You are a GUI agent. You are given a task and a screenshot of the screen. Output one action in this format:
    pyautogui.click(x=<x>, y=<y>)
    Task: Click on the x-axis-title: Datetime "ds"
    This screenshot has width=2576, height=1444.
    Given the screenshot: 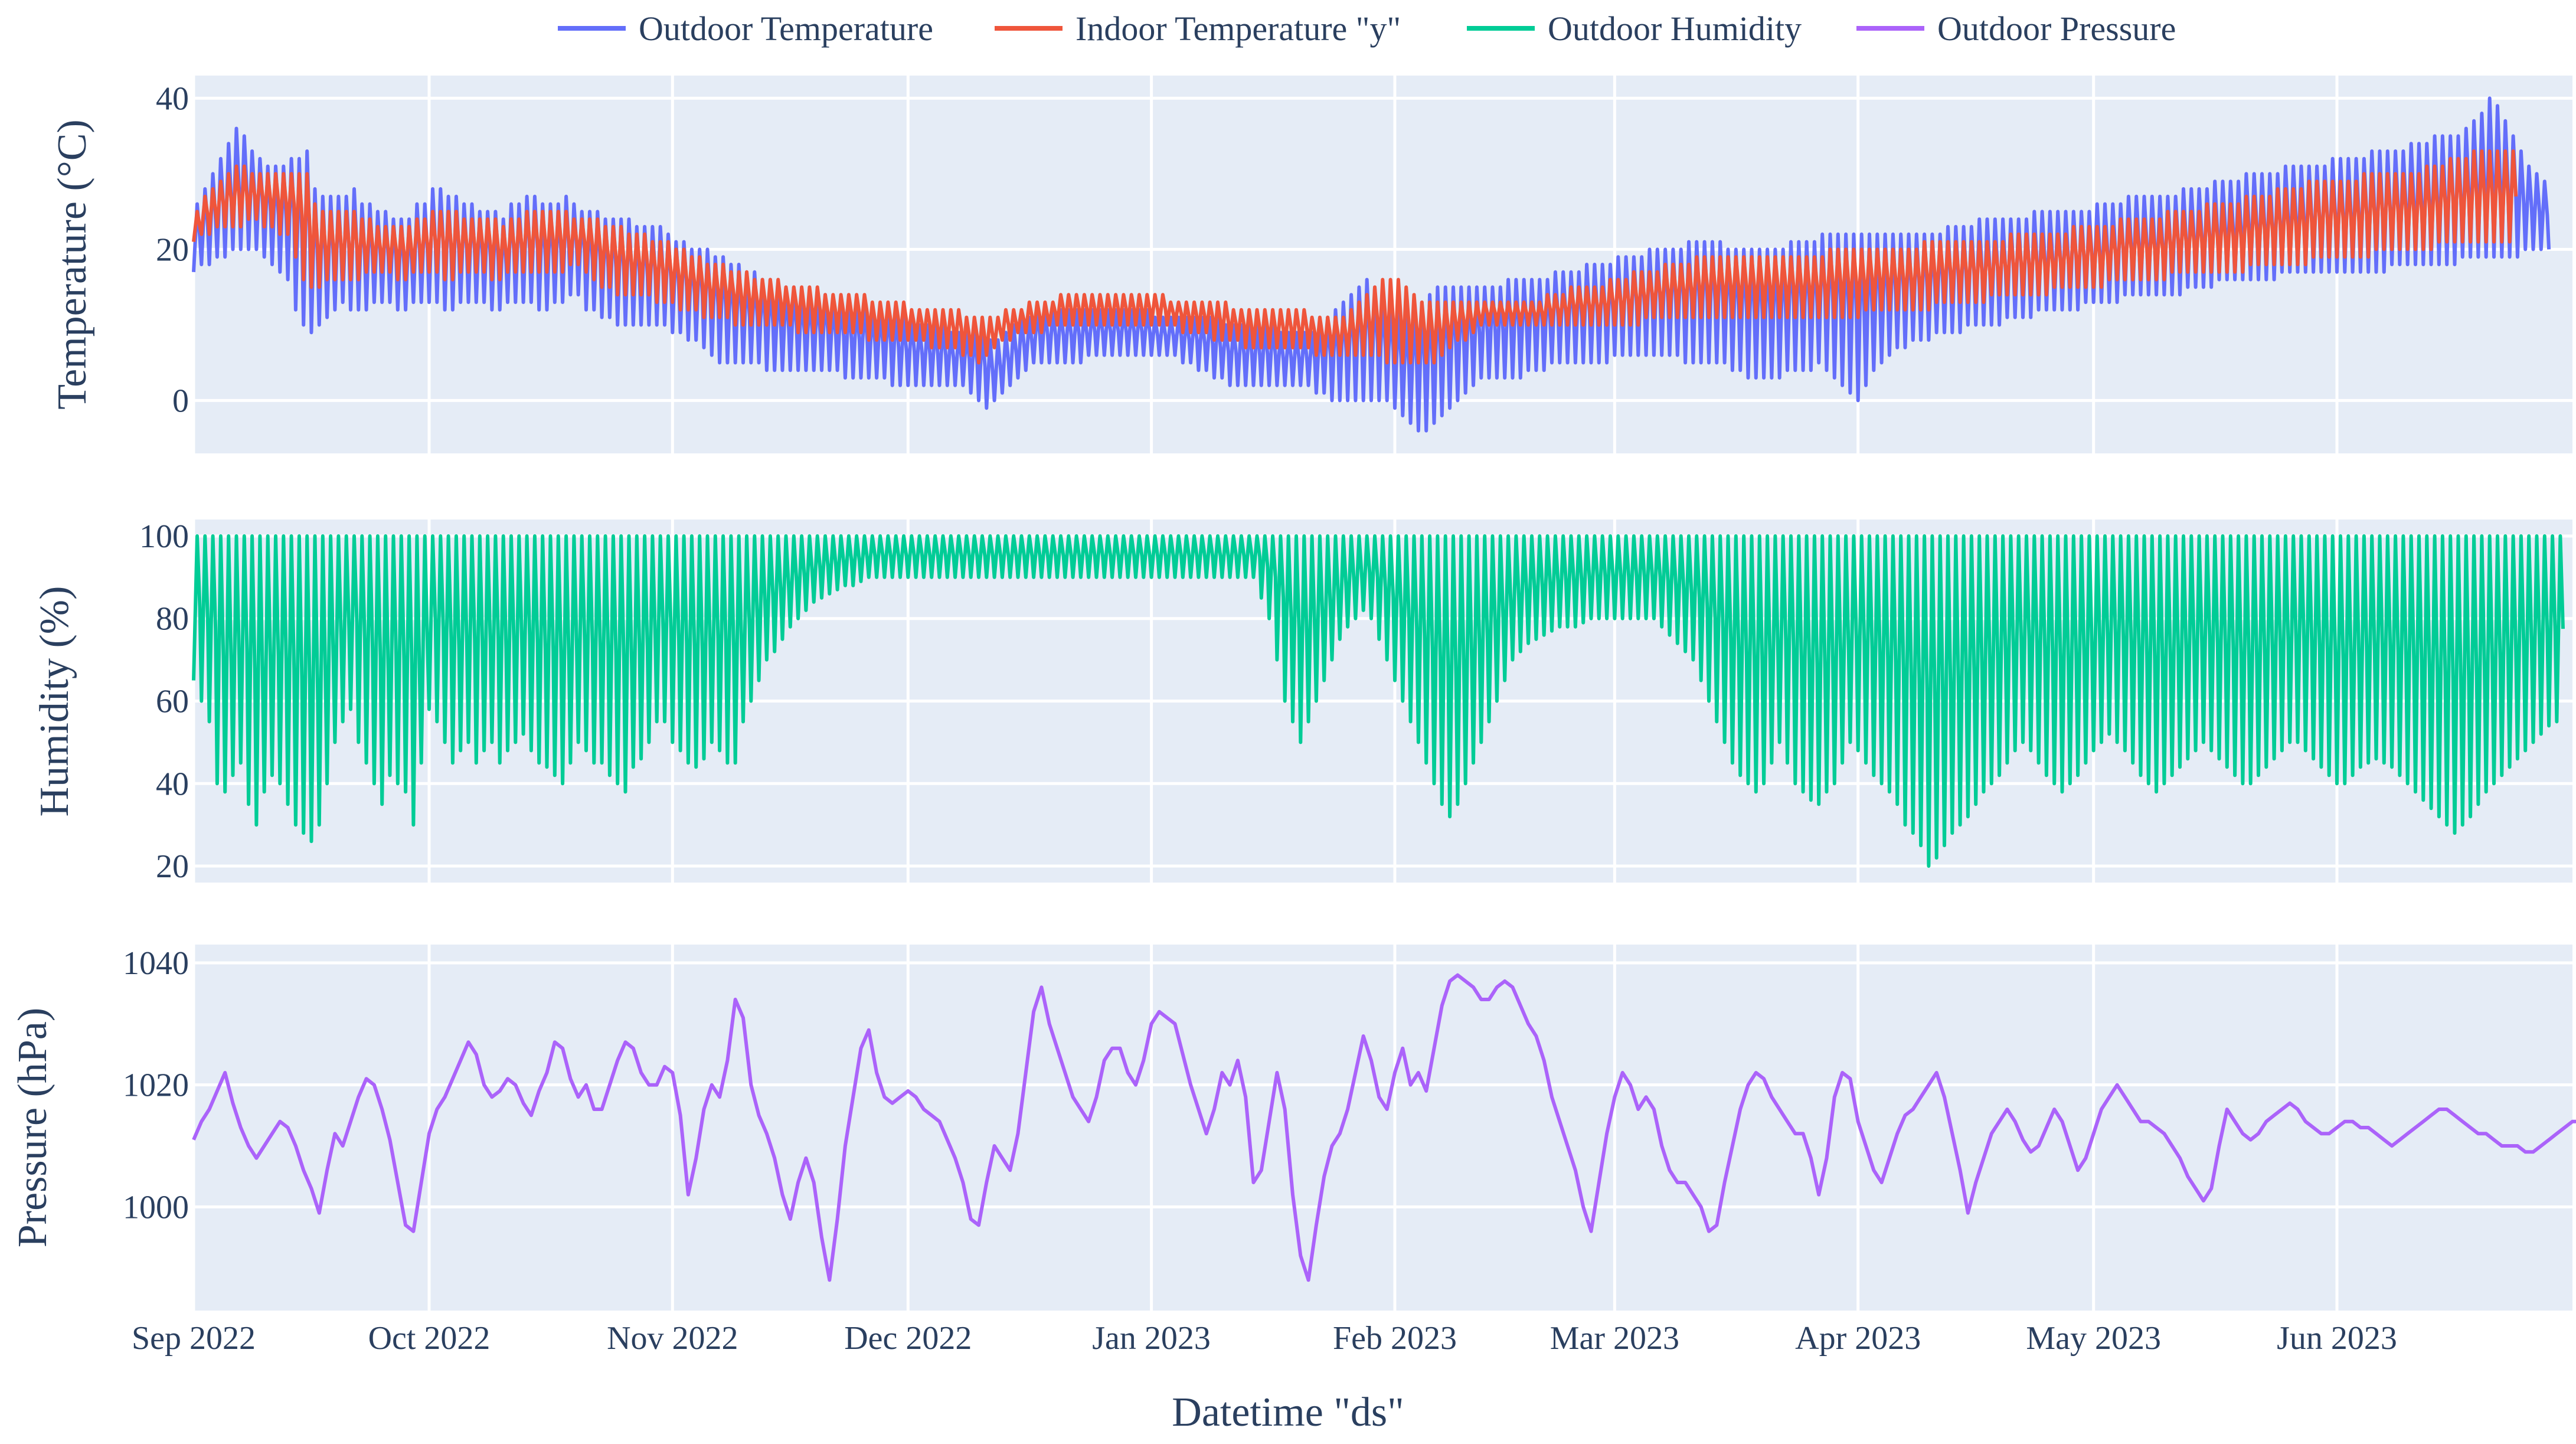 What is the action you would take?
    pyautogui.click(x=1288, y=1412)
    